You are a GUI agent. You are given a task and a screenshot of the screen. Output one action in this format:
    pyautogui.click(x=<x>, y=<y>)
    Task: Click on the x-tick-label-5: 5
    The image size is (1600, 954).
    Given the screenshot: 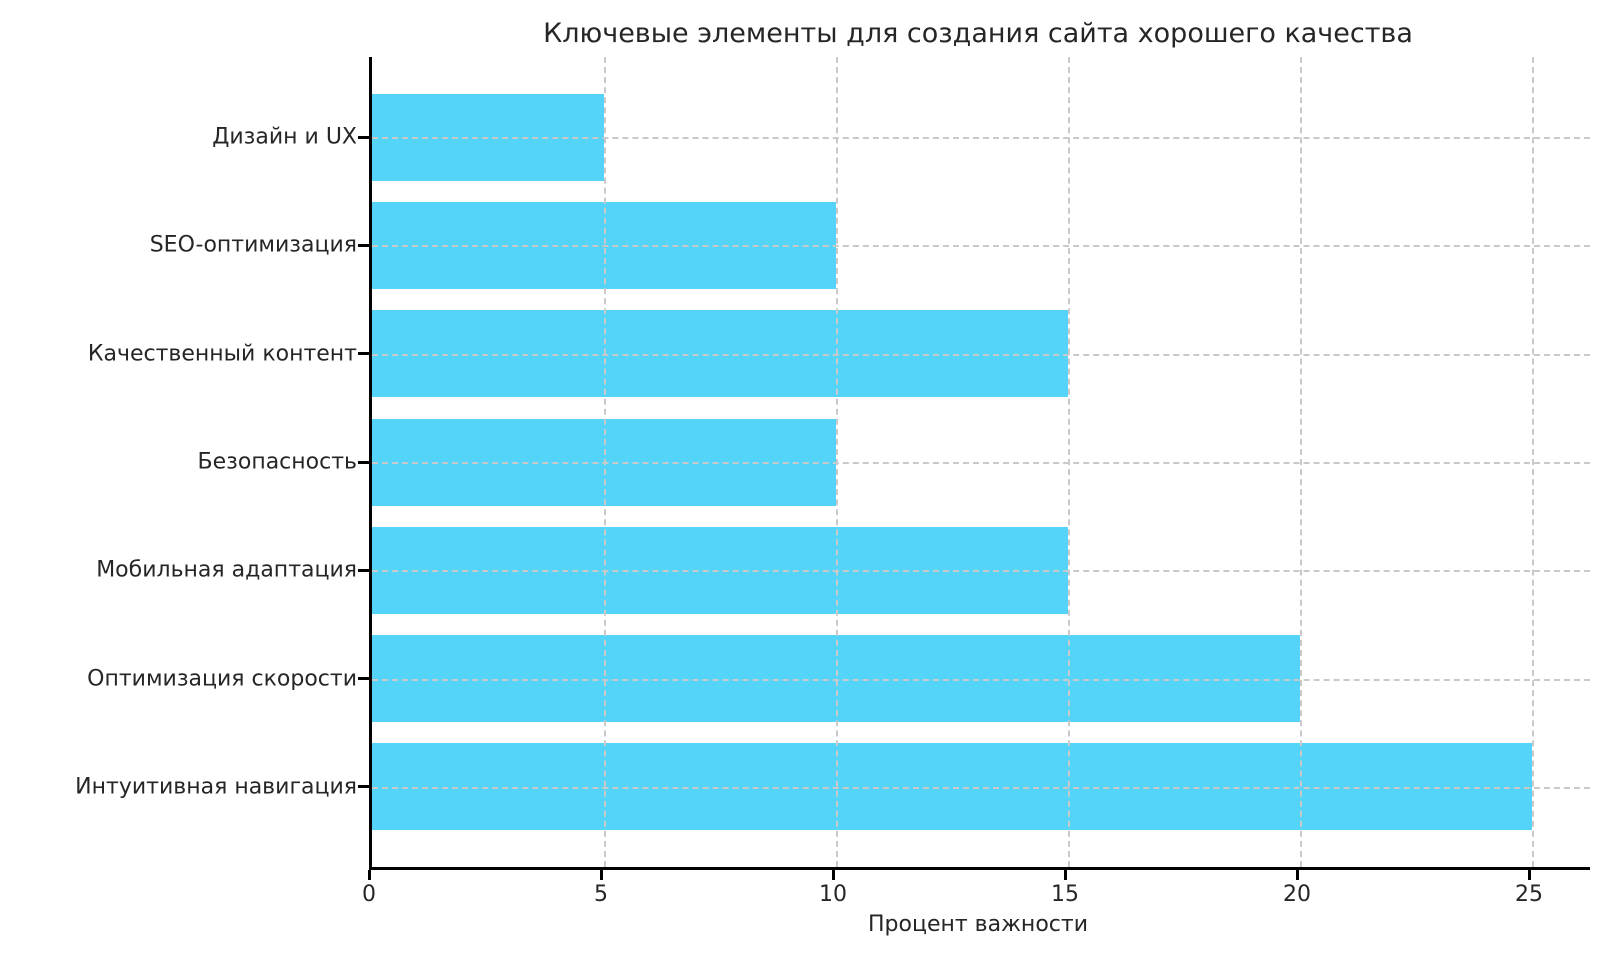 What is the action you would take?
    pyautogui.click(x=601, y=894)
    